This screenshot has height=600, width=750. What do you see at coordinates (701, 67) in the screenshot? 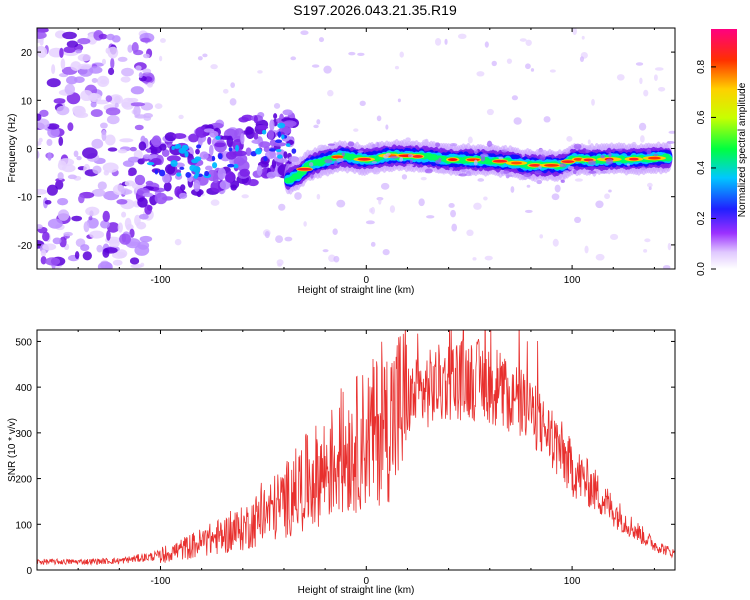
I see `colorbar-tick-label: 0.8` at bounding box center [701, 67].